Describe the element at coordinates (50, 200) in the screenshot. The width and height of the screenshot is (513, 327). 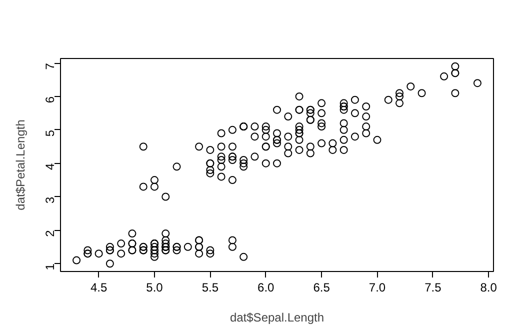
I see `y-tick-label: 3` at that location.